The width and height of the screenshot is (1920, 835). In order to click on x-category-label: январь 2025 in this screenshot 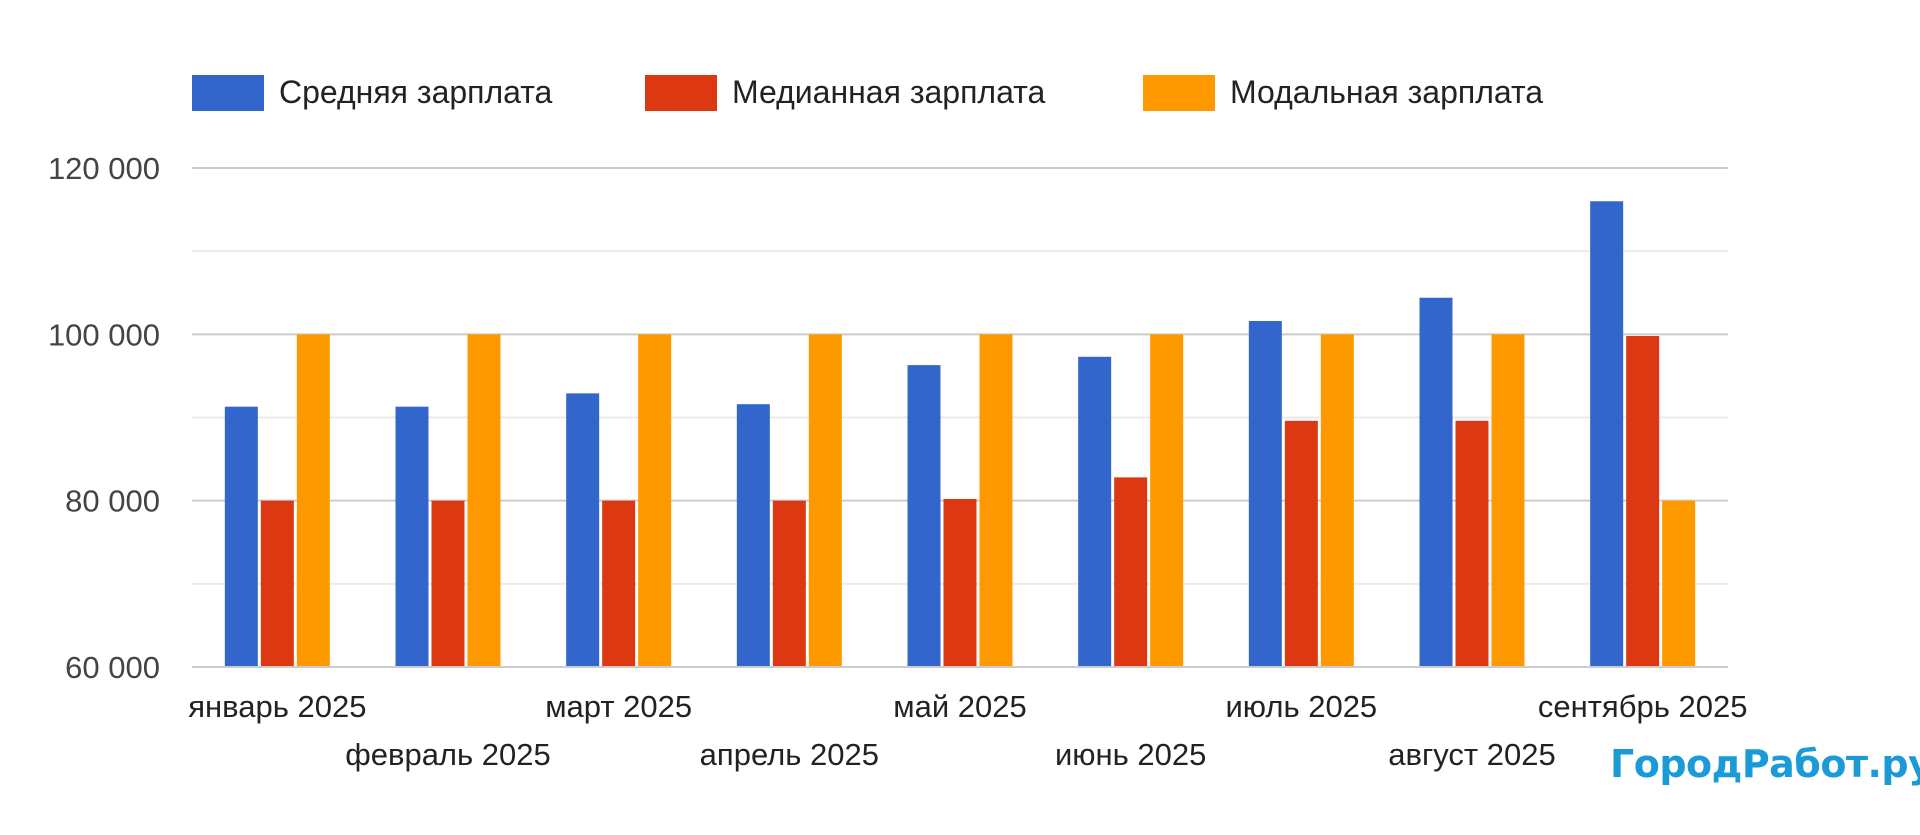, I will do `click(277, 706)`.